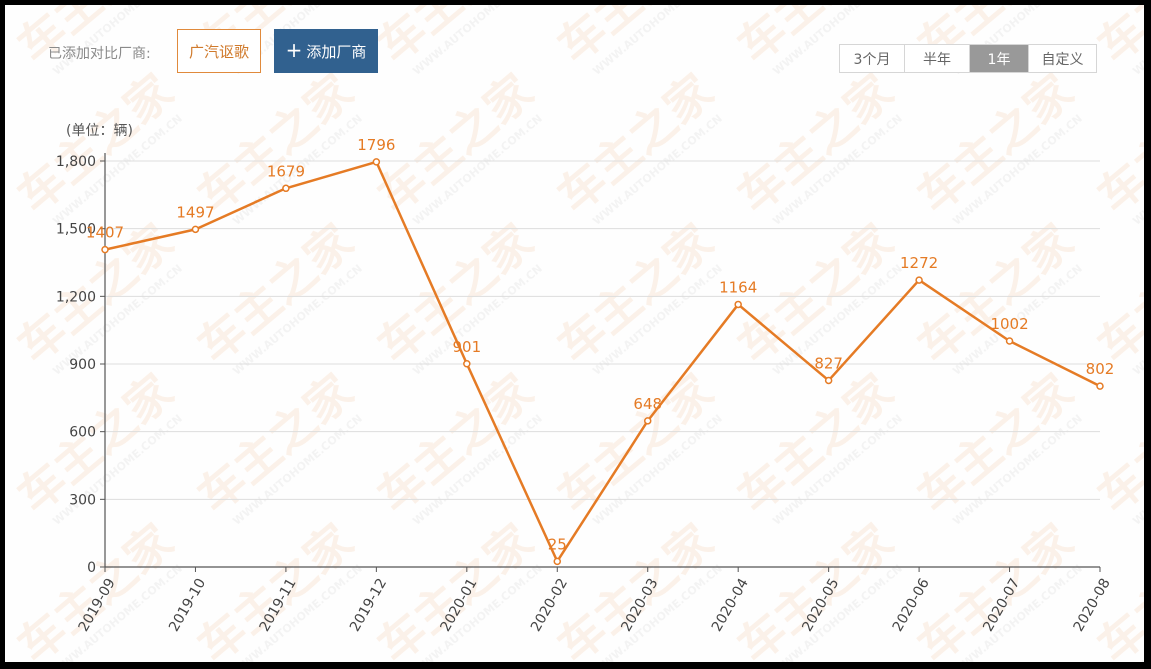 This screenshot has height=669, width=1151. Describe the element at coordinates (105, 233) in the screenshot. I see `data-label: 1407` at that location.